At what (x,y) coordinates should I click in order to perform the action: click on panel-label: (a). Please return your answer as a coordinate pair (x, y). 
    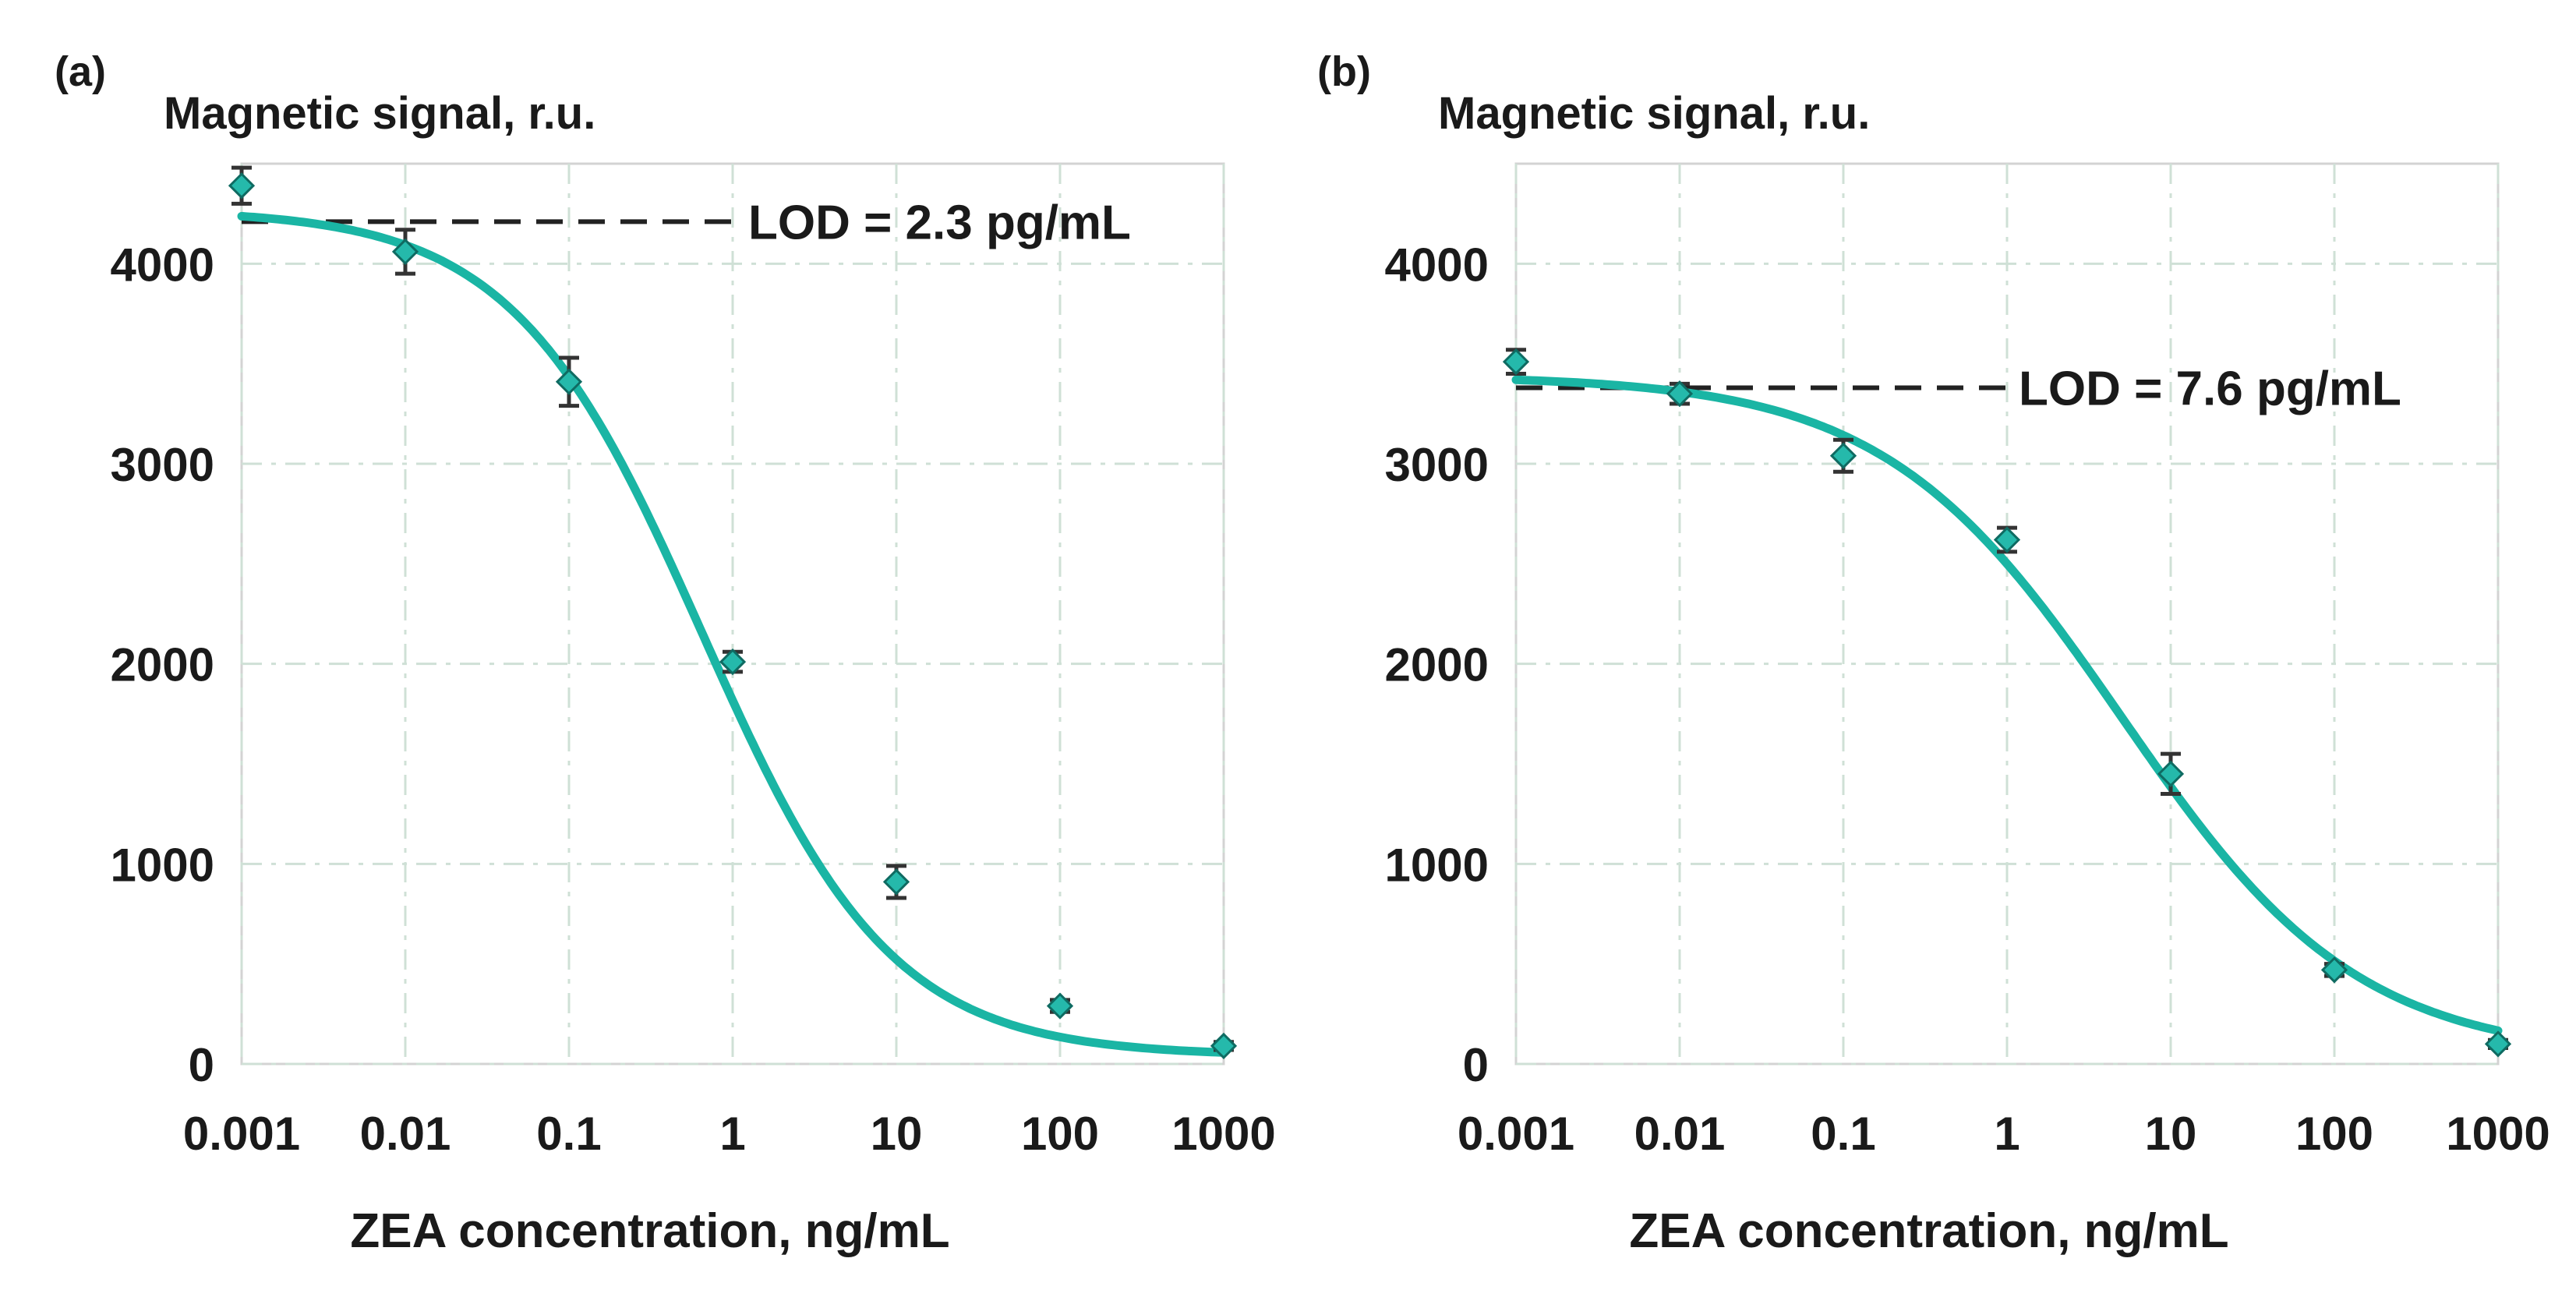
    Looking at the image, I should click on (80, 71).